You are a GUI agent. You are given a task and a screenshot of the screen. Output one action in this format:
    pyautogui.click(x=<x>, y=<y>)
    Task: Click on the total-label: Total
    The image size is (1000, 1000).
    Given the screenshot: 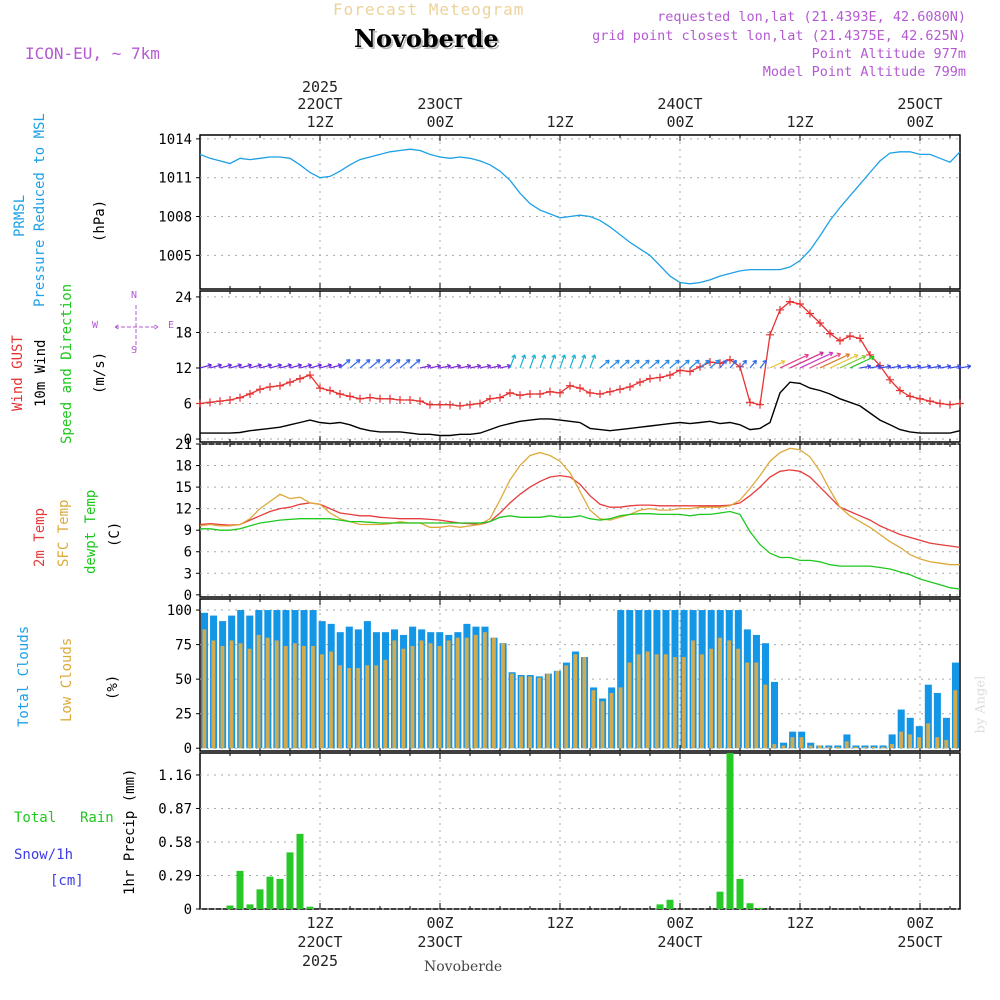 What is the action you would take?
    pyautogui.click(x=35, y=818)
    